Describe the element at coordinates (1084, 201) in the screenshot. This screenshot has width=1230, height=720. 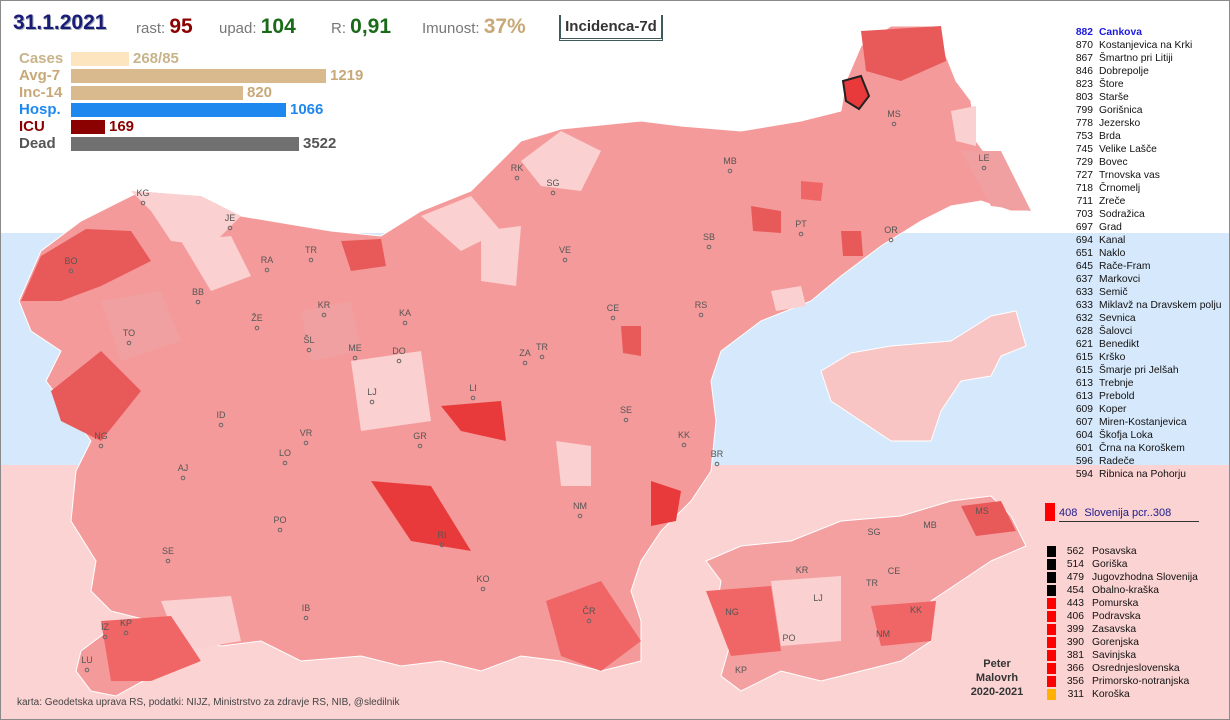
I see `municipality-value: 711` at that location.